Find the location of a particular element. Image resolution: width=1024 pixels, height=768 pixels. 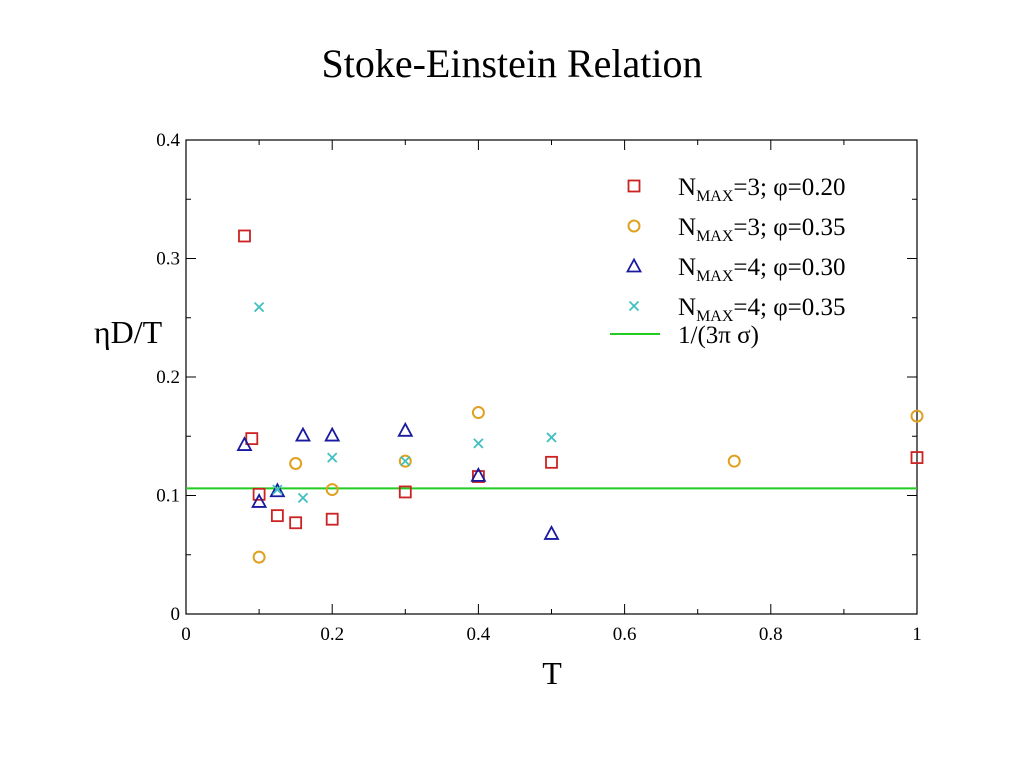

x-tick-label: 1 is located at coordinates (917, 634).